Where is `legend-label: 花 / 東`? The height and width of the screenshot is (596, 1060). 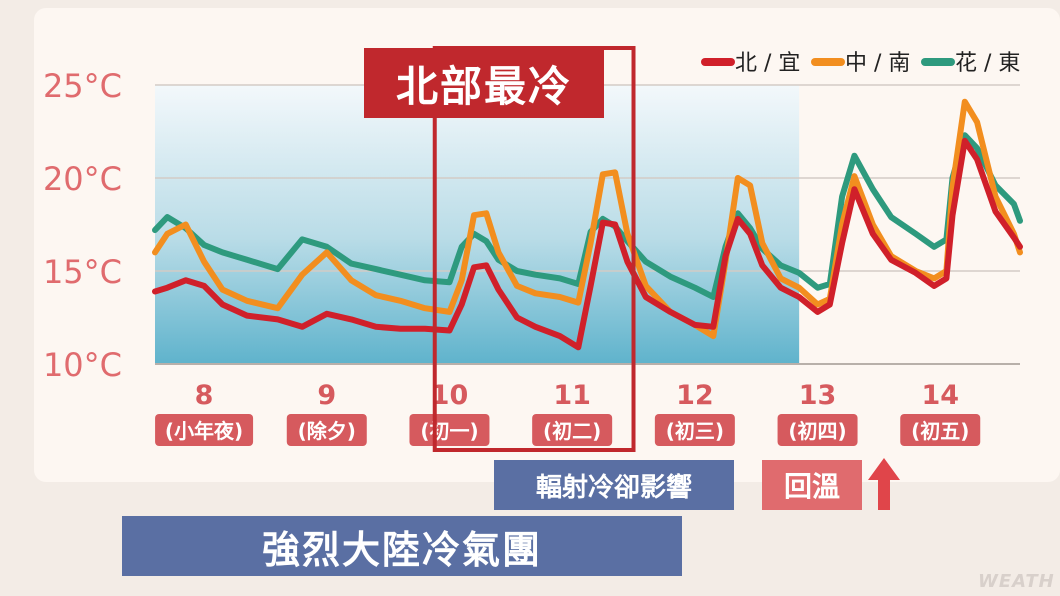
legend-label: 花 / 東 is located at coordinates (987, 63).